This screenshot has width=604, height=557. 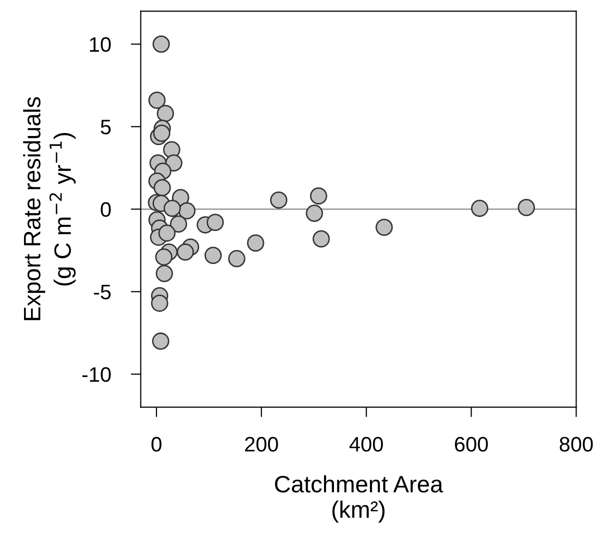 I want to click on x-tick-label: 600, so click(x=471, y=444).